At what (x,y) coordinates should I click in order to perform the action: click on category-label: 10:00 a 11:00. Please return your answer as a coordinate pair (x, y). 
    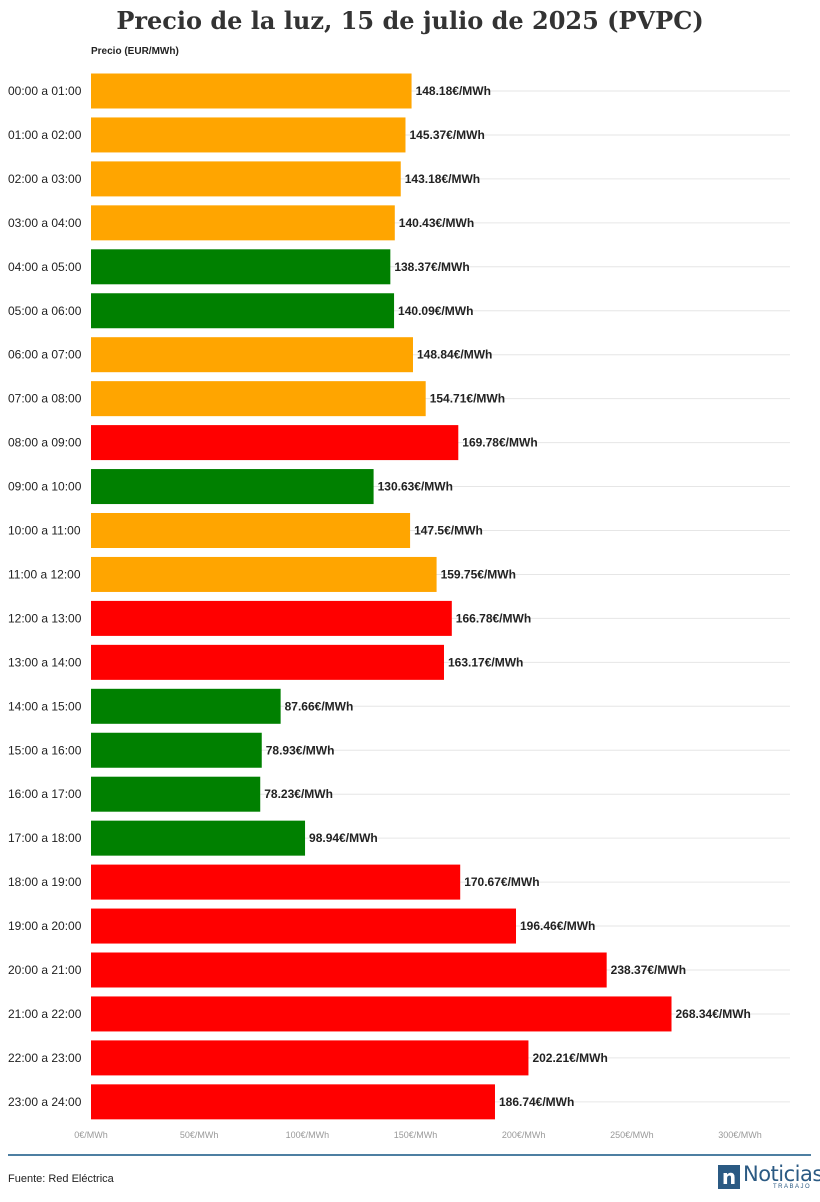
    Looking at the image, I should click on (44, 531).